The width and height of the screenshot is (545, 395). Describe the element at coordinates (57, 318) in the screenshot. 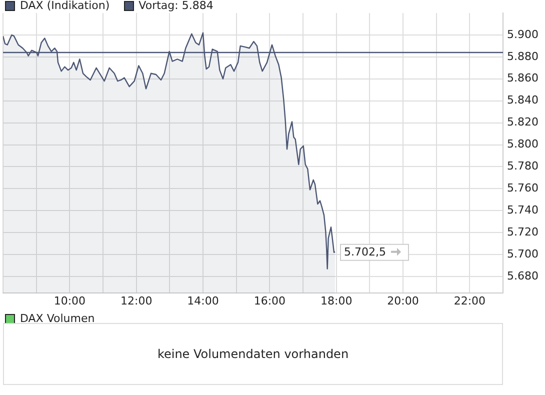

I see `text: DAX Volumen` at that location.